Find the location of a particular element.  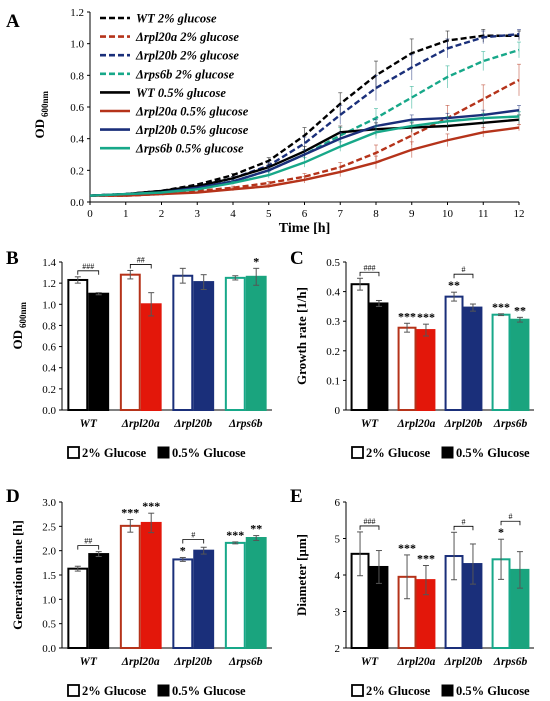

c-legend-label-2pct: 2% Glucose is located at coordinates (398, 453).